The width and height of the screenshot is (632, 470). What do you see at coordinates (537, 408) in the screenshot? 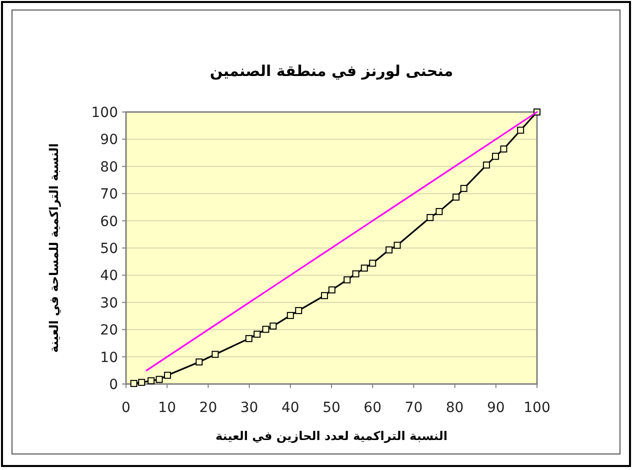
I see `x-tick-label: 100` at bounding box center [537, 408].